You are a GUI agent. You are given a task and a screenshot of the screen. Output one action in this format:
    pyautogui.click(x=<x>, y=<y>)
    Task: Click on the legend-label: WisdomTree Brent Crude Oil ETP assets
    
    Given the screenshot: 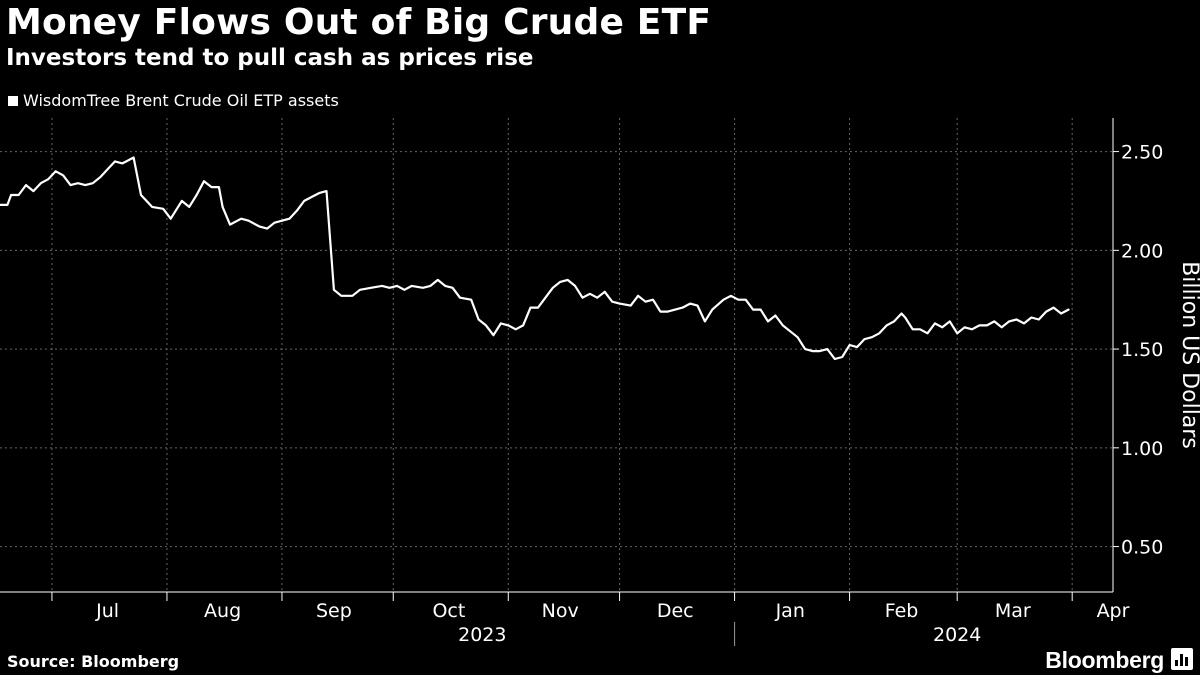 What is the action you would take?
    pyautogui.click(x=181, y=100)
    